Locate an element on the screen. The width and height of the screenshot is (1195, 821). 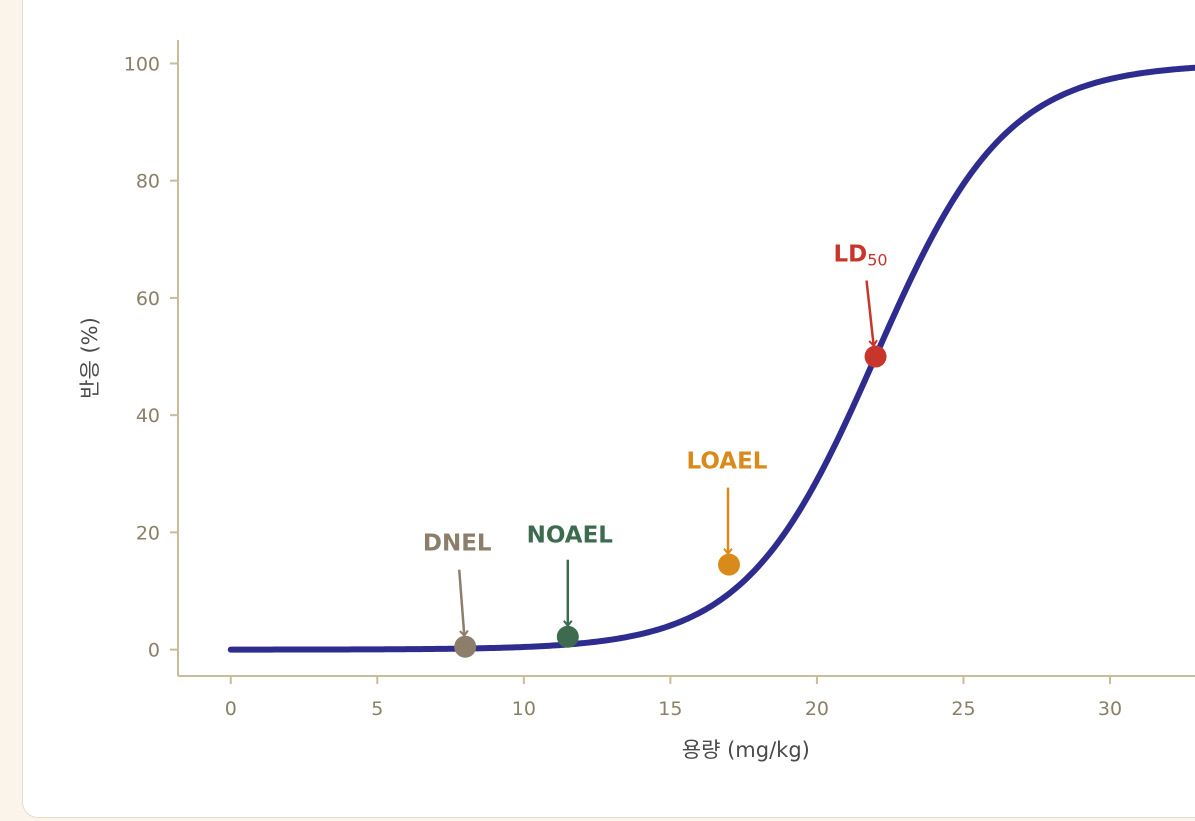
x-tick-label: 15 is located at coordinates (670, 709).